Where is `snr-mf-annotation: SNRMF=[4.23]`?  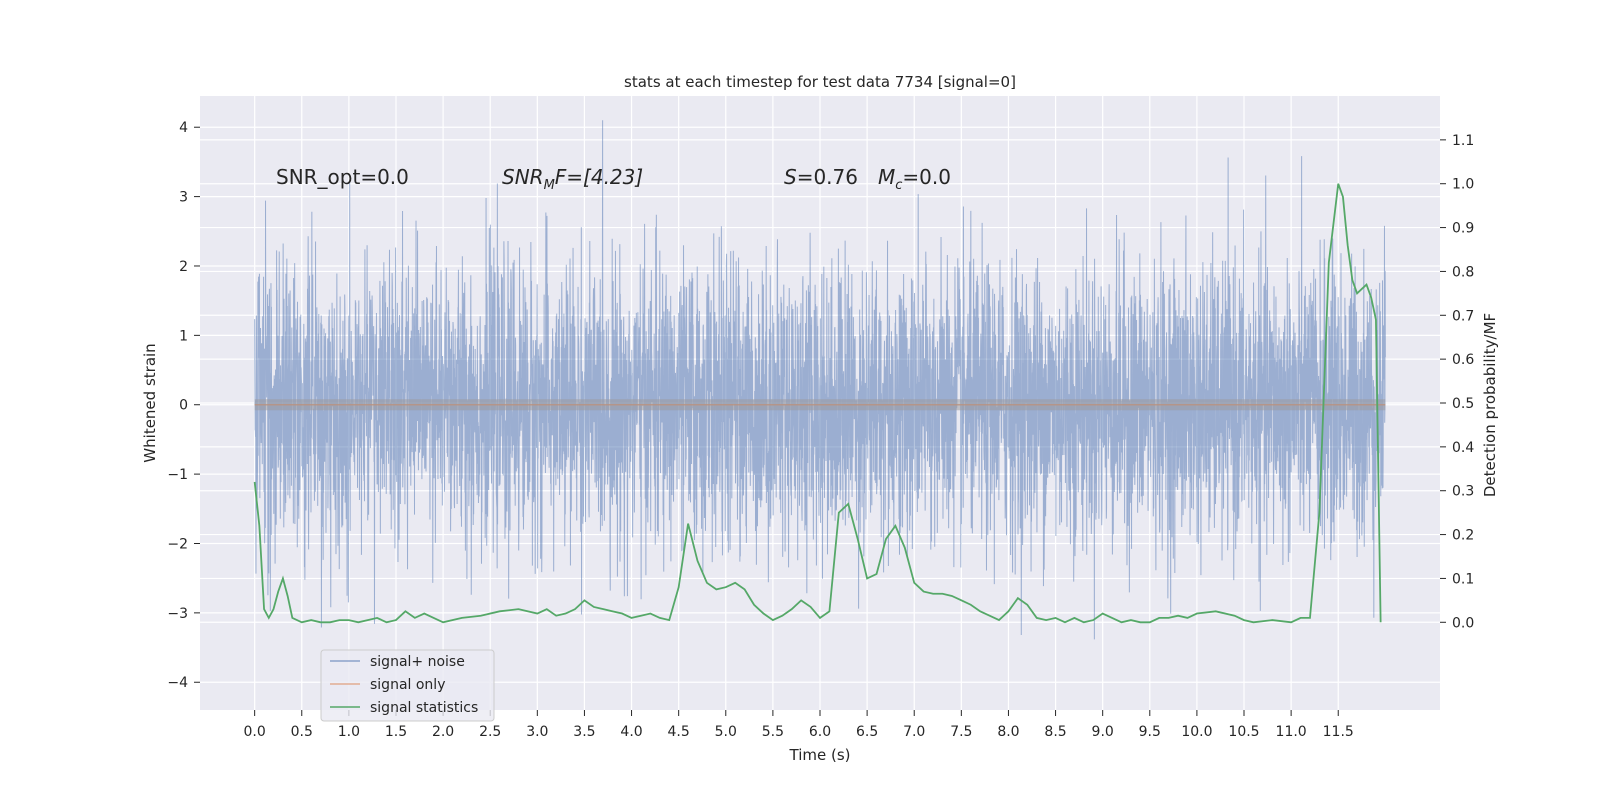
snr-mf-annotation: SNRMF=[4.23] is located at coordinates (572, 179).